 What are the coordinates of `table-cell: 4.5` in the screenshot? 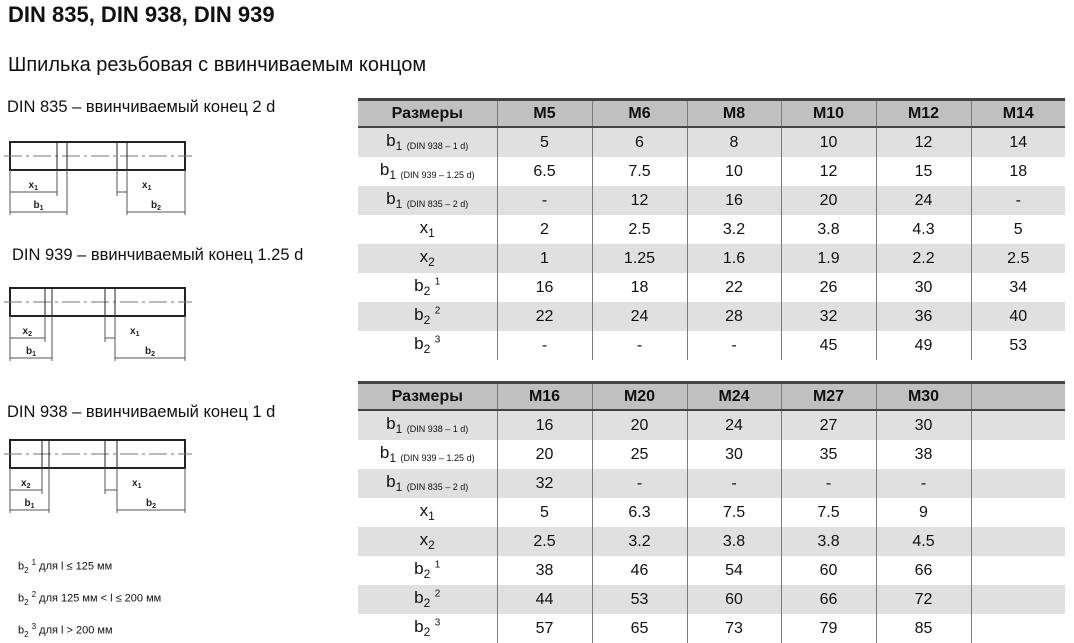 It's located at (923, 541).